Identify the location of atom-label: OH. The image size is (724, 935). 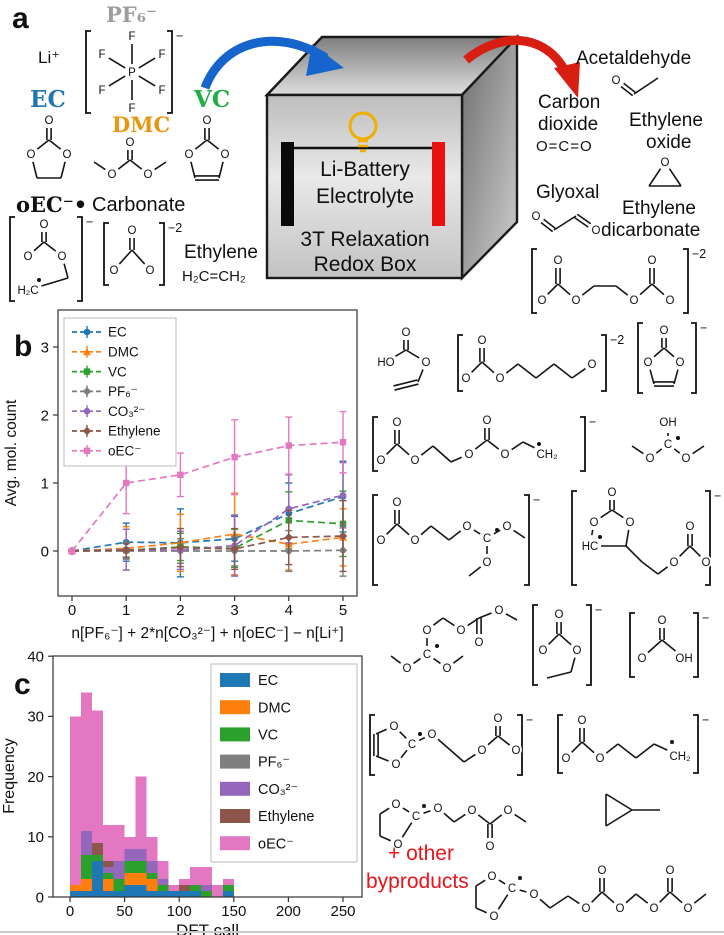
(667, 423).